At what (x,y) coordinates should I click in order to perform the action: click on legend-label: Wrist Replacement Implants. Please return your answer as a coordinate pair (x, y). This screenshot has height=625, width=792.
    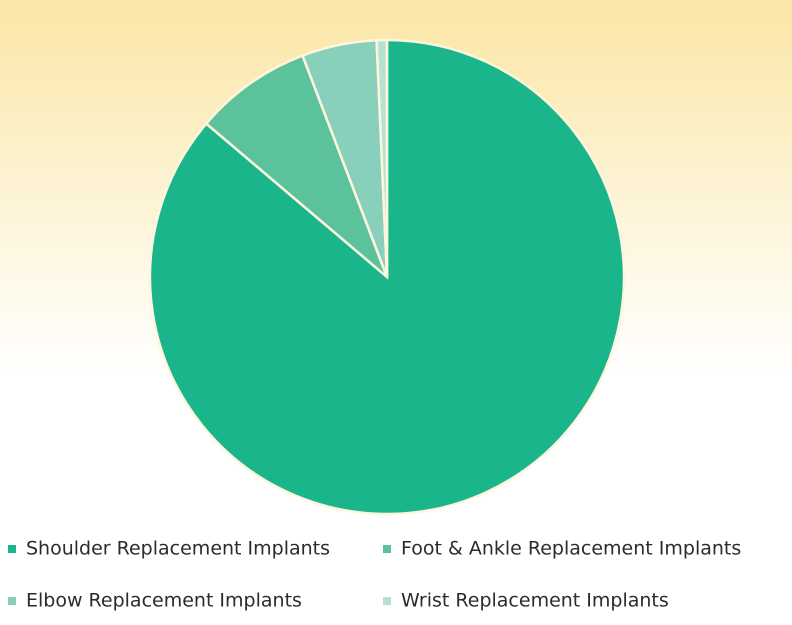
    Looking at the image, I should click on (535, 601).